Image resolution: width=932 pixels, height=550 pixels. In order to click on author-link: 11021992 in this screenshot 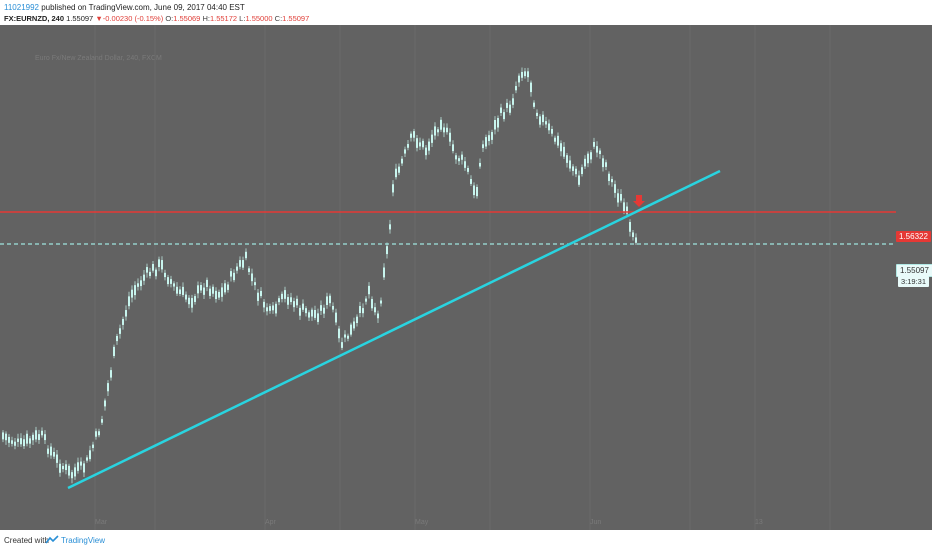, I will do `click(21, 7)`.